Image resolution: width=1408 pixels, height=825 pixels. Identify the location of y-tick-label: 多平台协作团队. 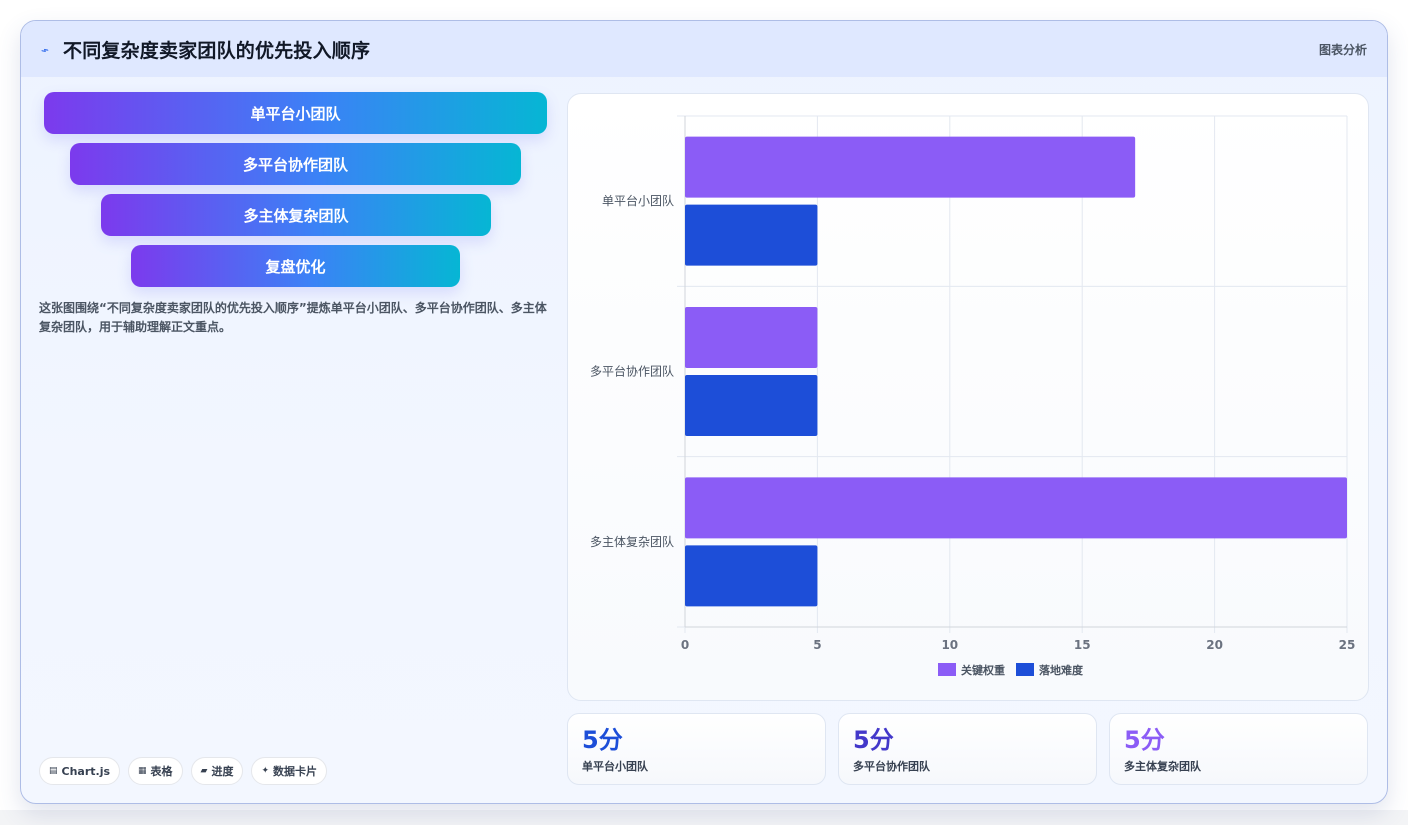
(632, 371).